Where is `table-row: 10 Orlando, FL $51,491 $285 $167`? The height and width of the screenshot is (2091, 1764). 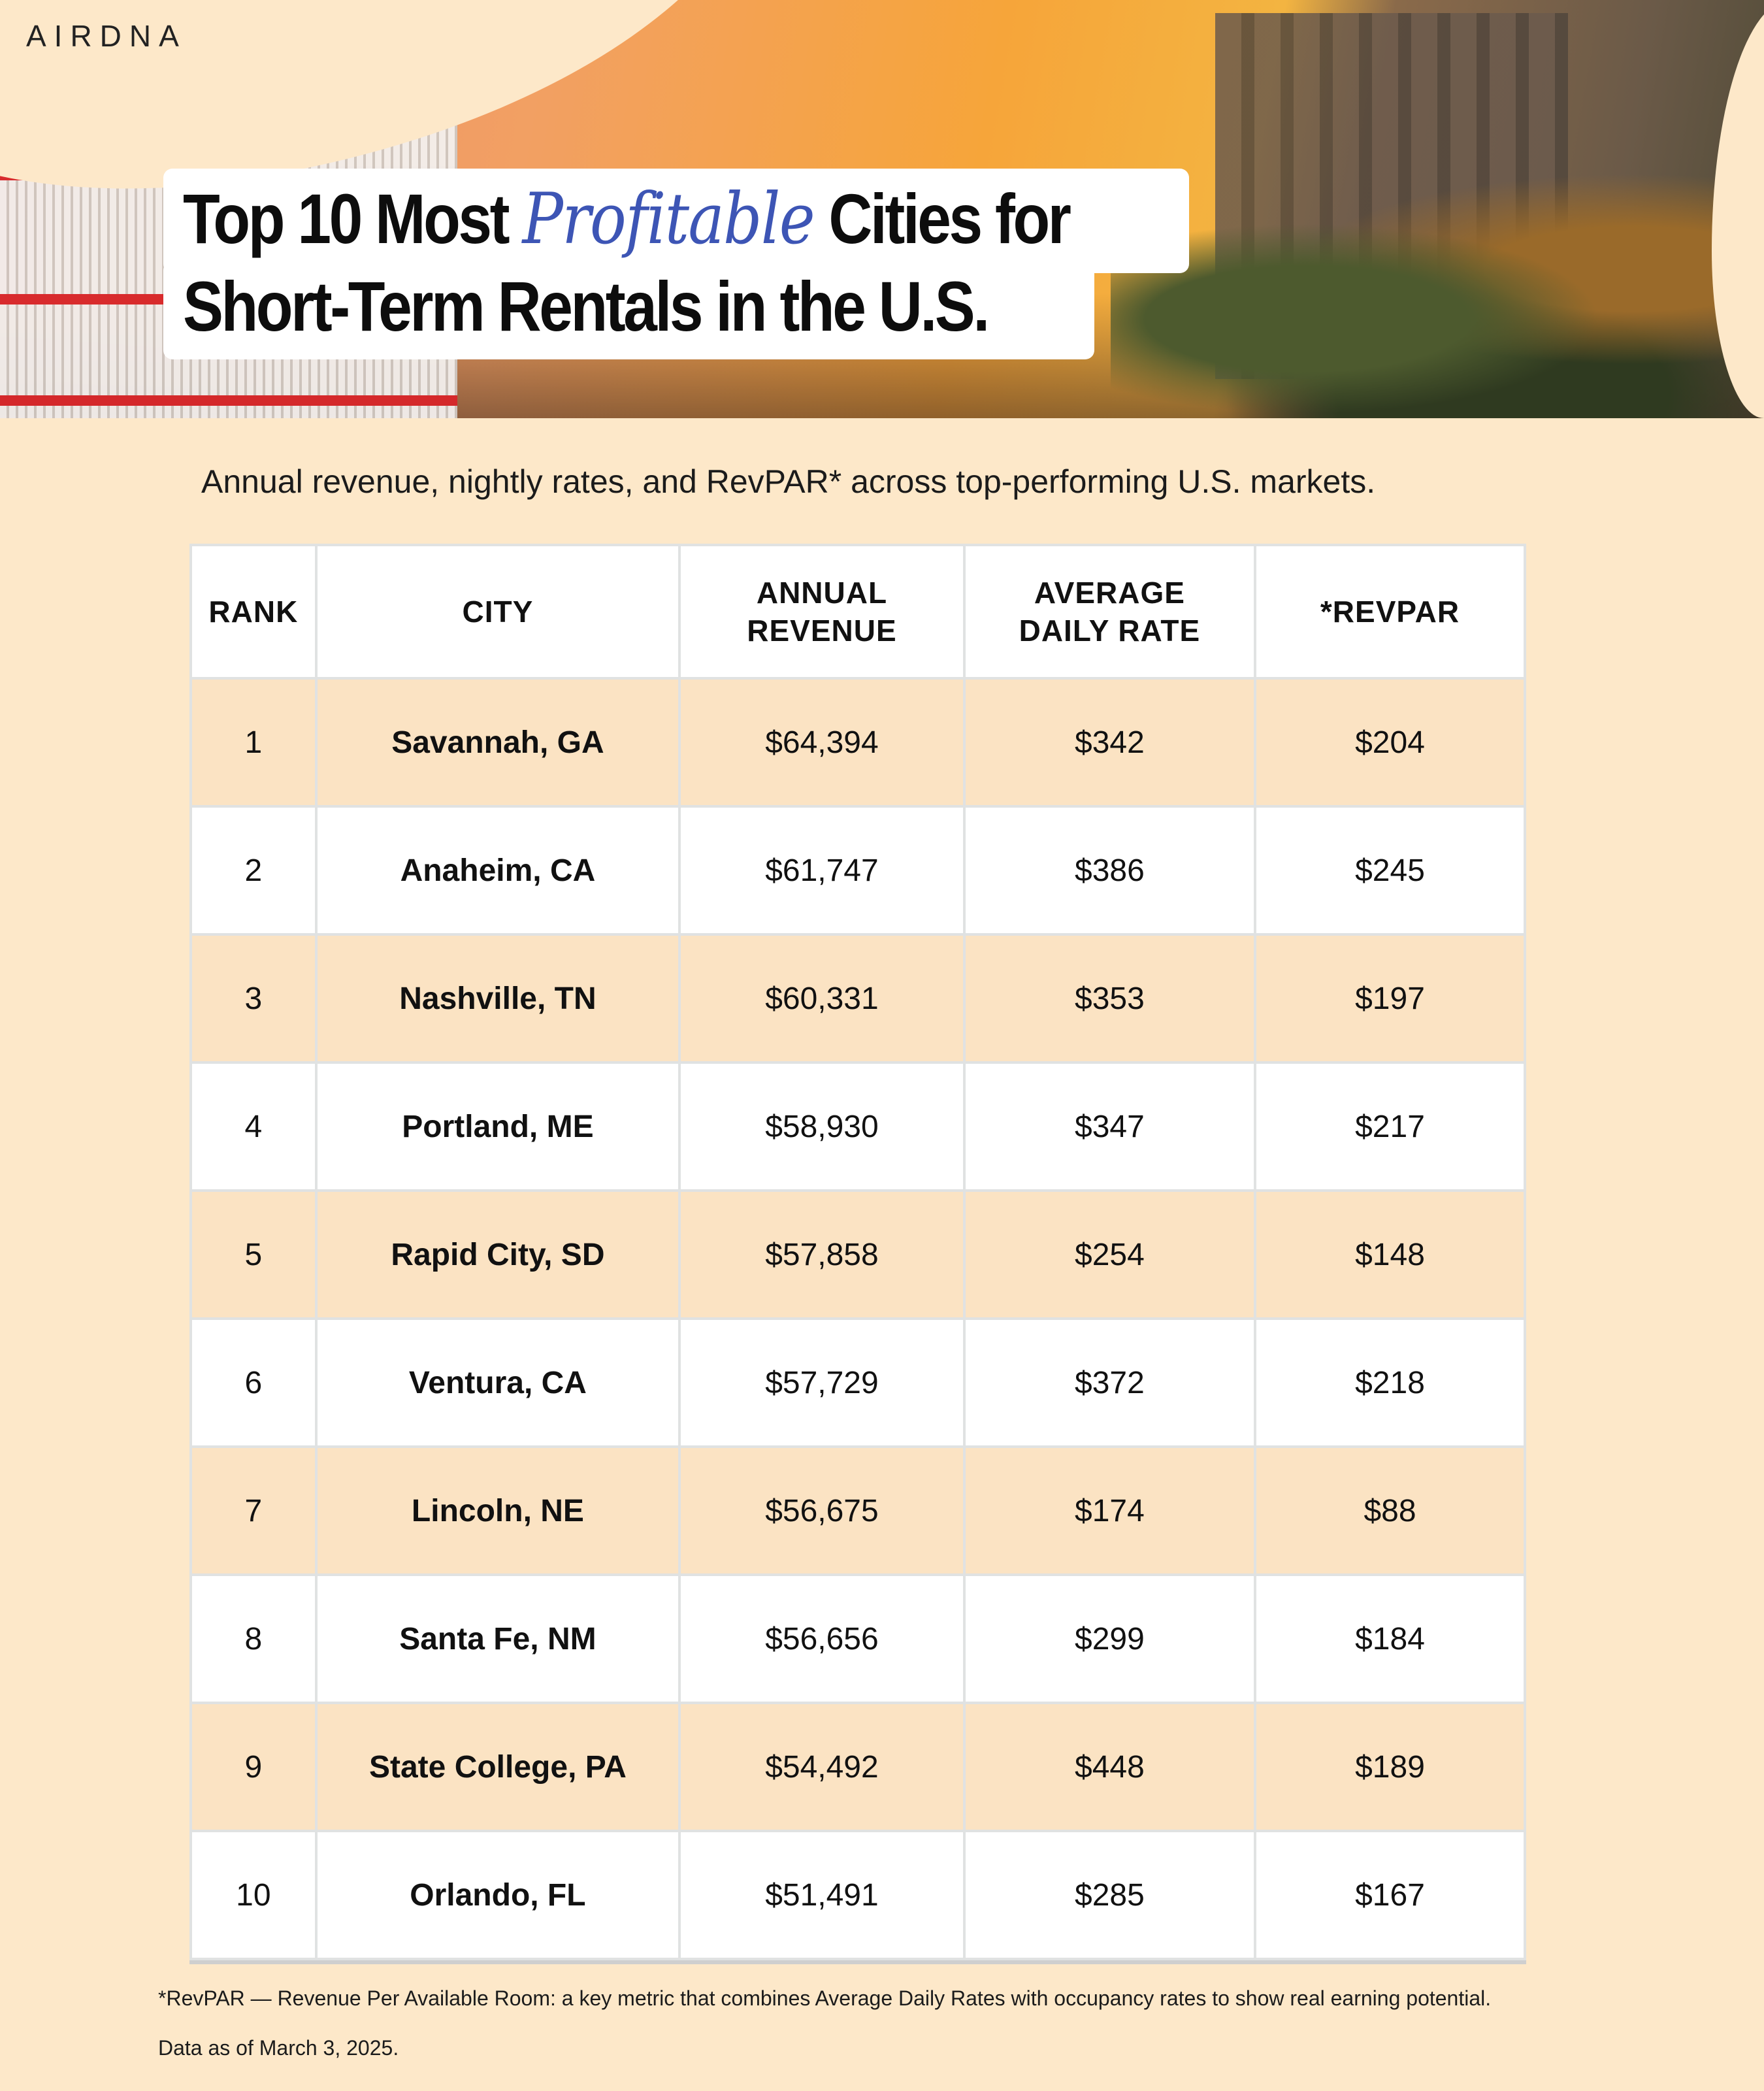
table-row: 10 Orlando, FL $51,491 $285 $167 is located at coordinates (857, 1895).